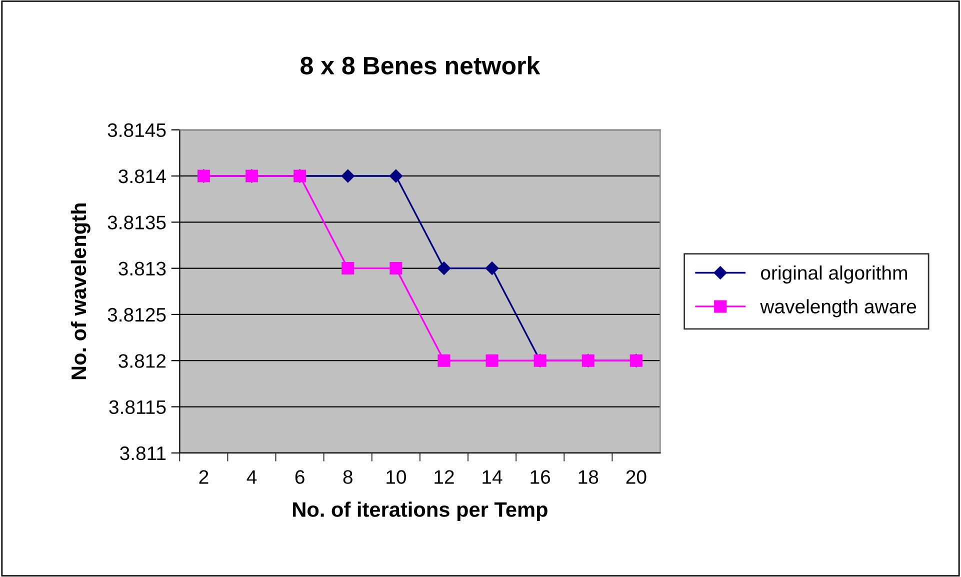 The image size is (961, 577). What do you see at coordinates (833, 274) in the screenshot?
I see `legend-label: original algorithm` at bounding box center [833, 274].